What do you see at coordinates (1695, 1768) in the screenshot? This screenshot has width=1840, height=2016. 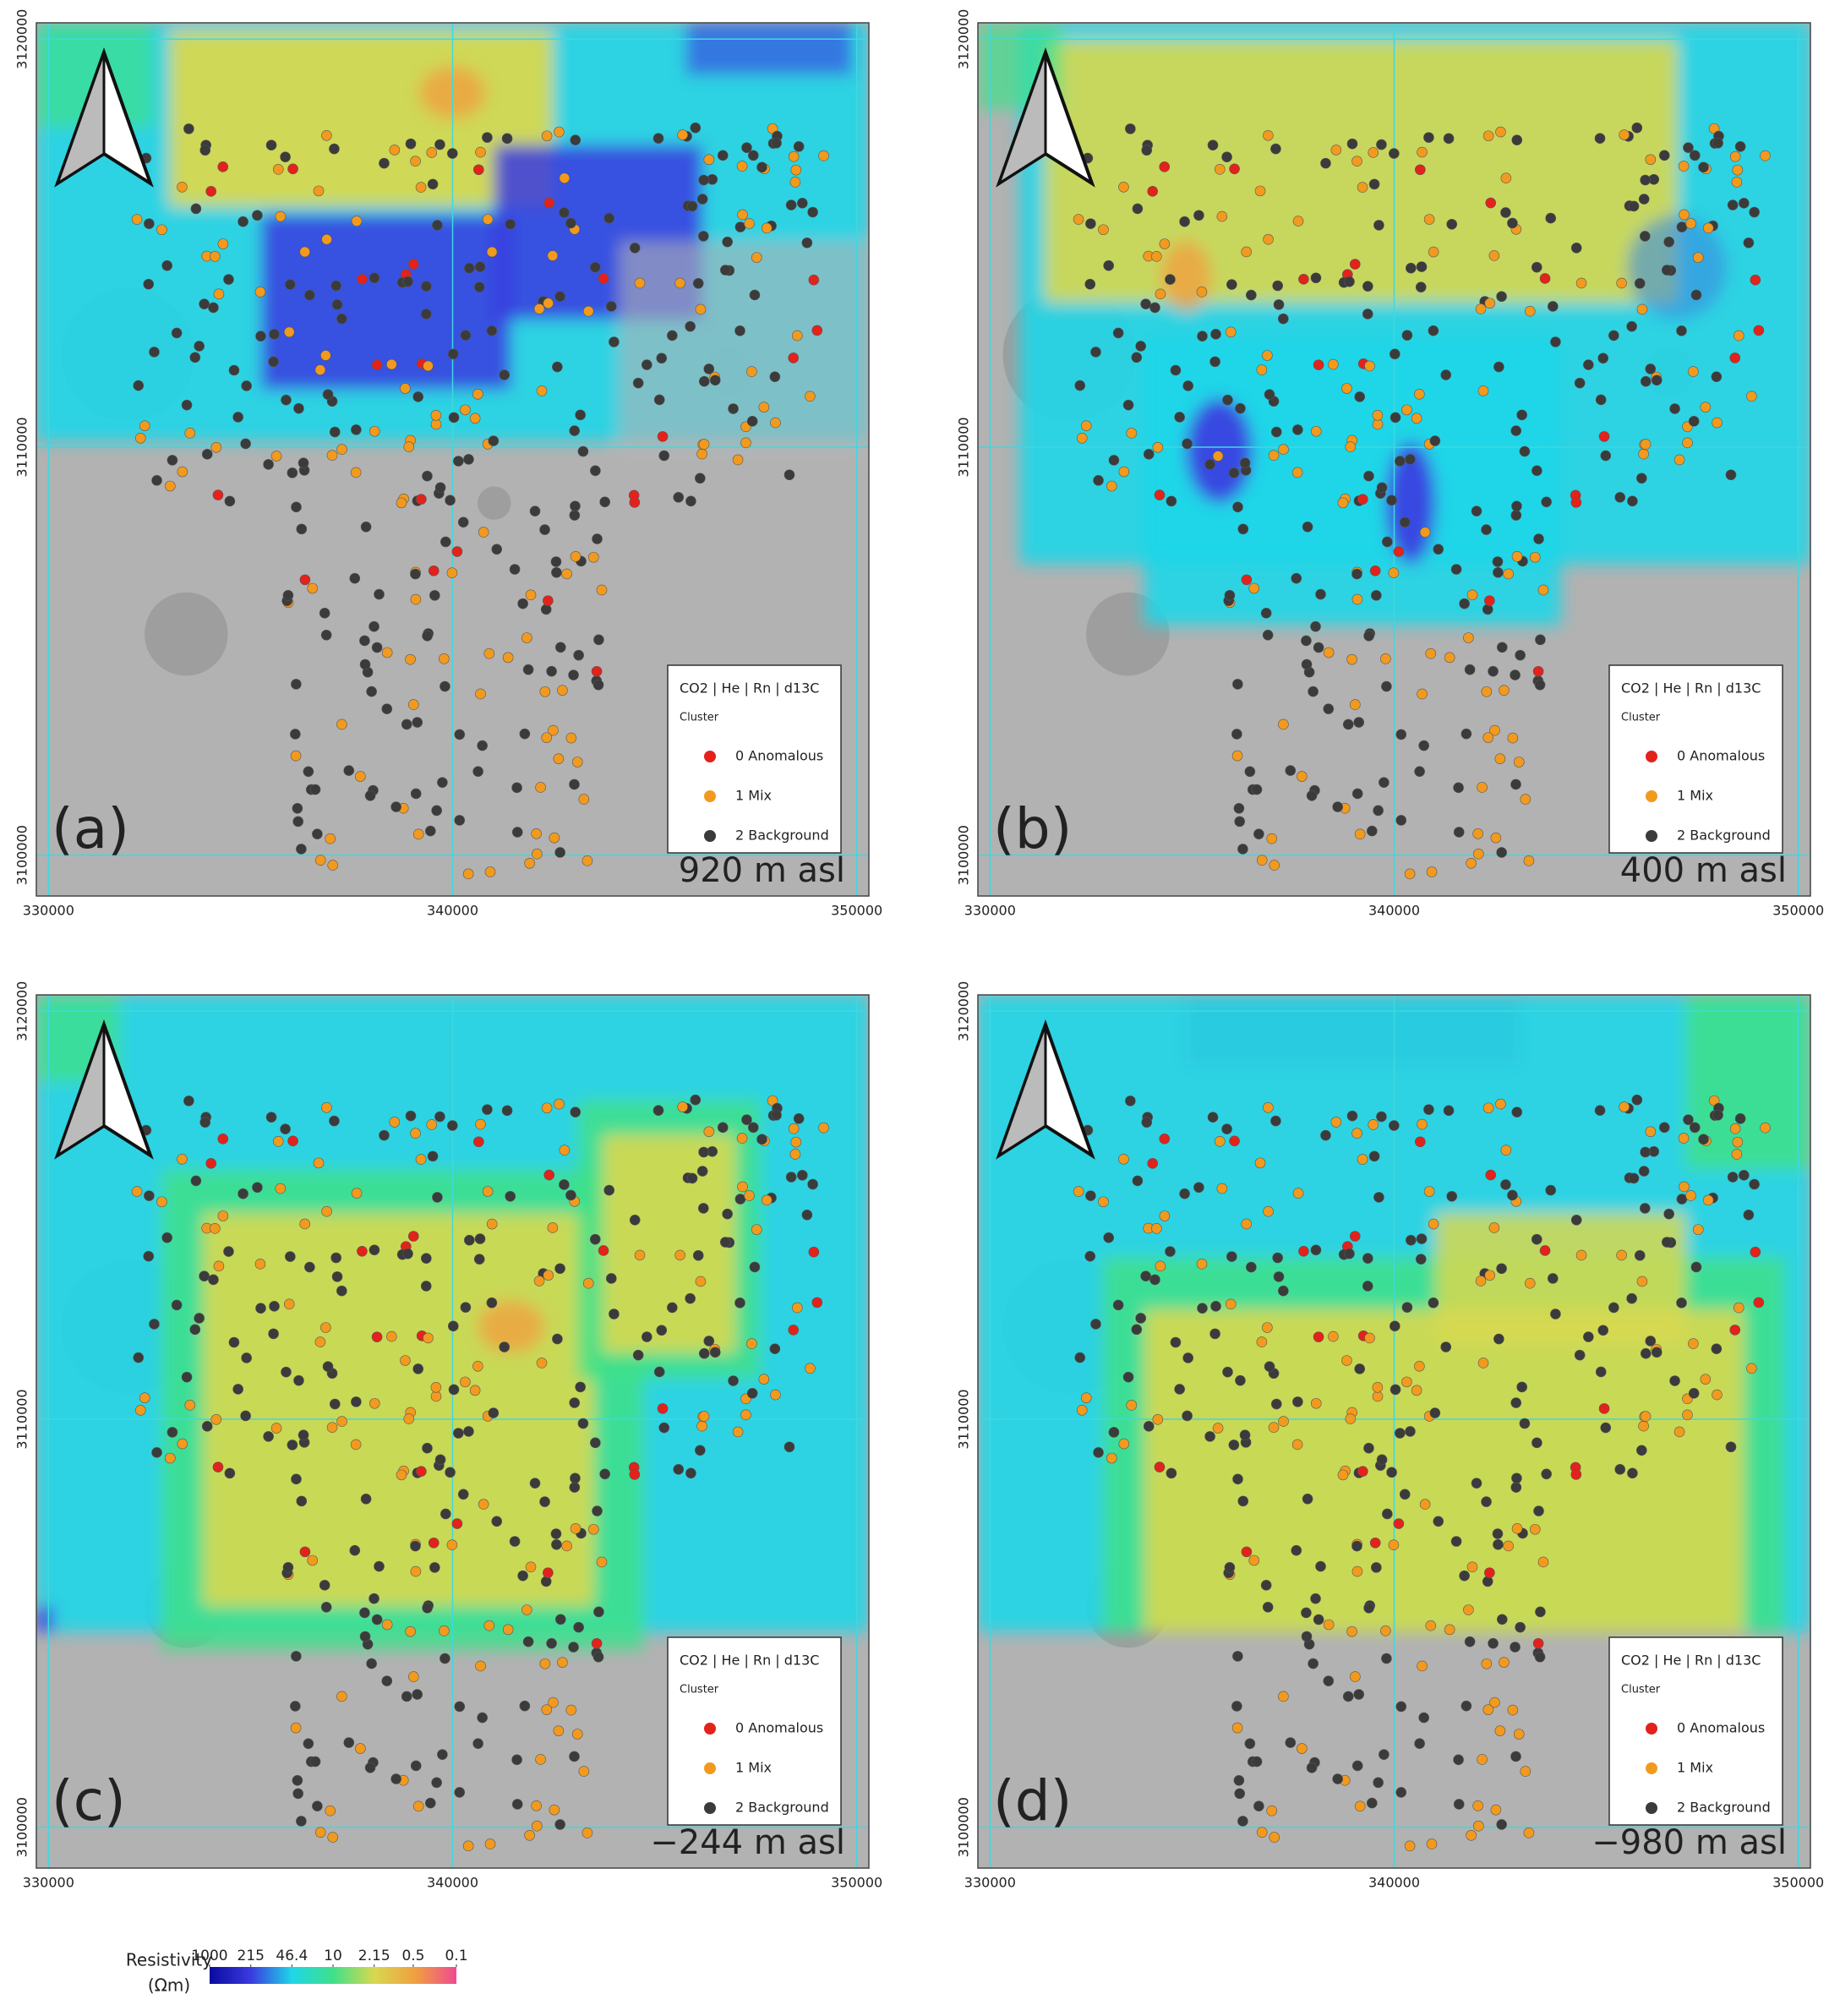 I see `legend-label: 1 Mix` at bounding box center [1695, 1768].